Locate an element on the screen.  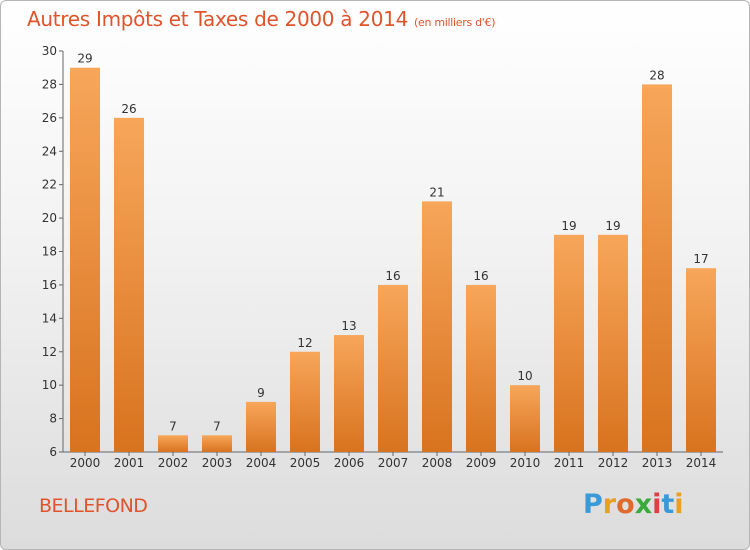
bar-value-label: 26 is located at coordinates (128, 109).